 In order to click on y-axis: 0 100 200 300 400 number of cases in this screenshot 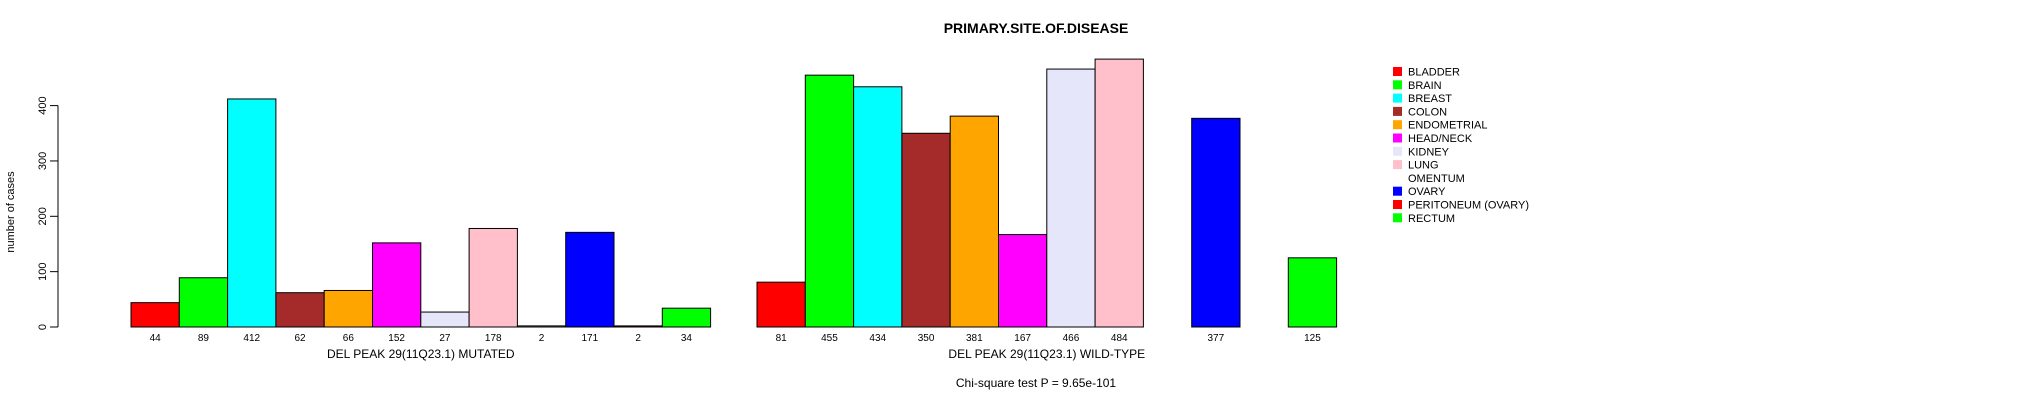, I will do `click(32, 213)`.